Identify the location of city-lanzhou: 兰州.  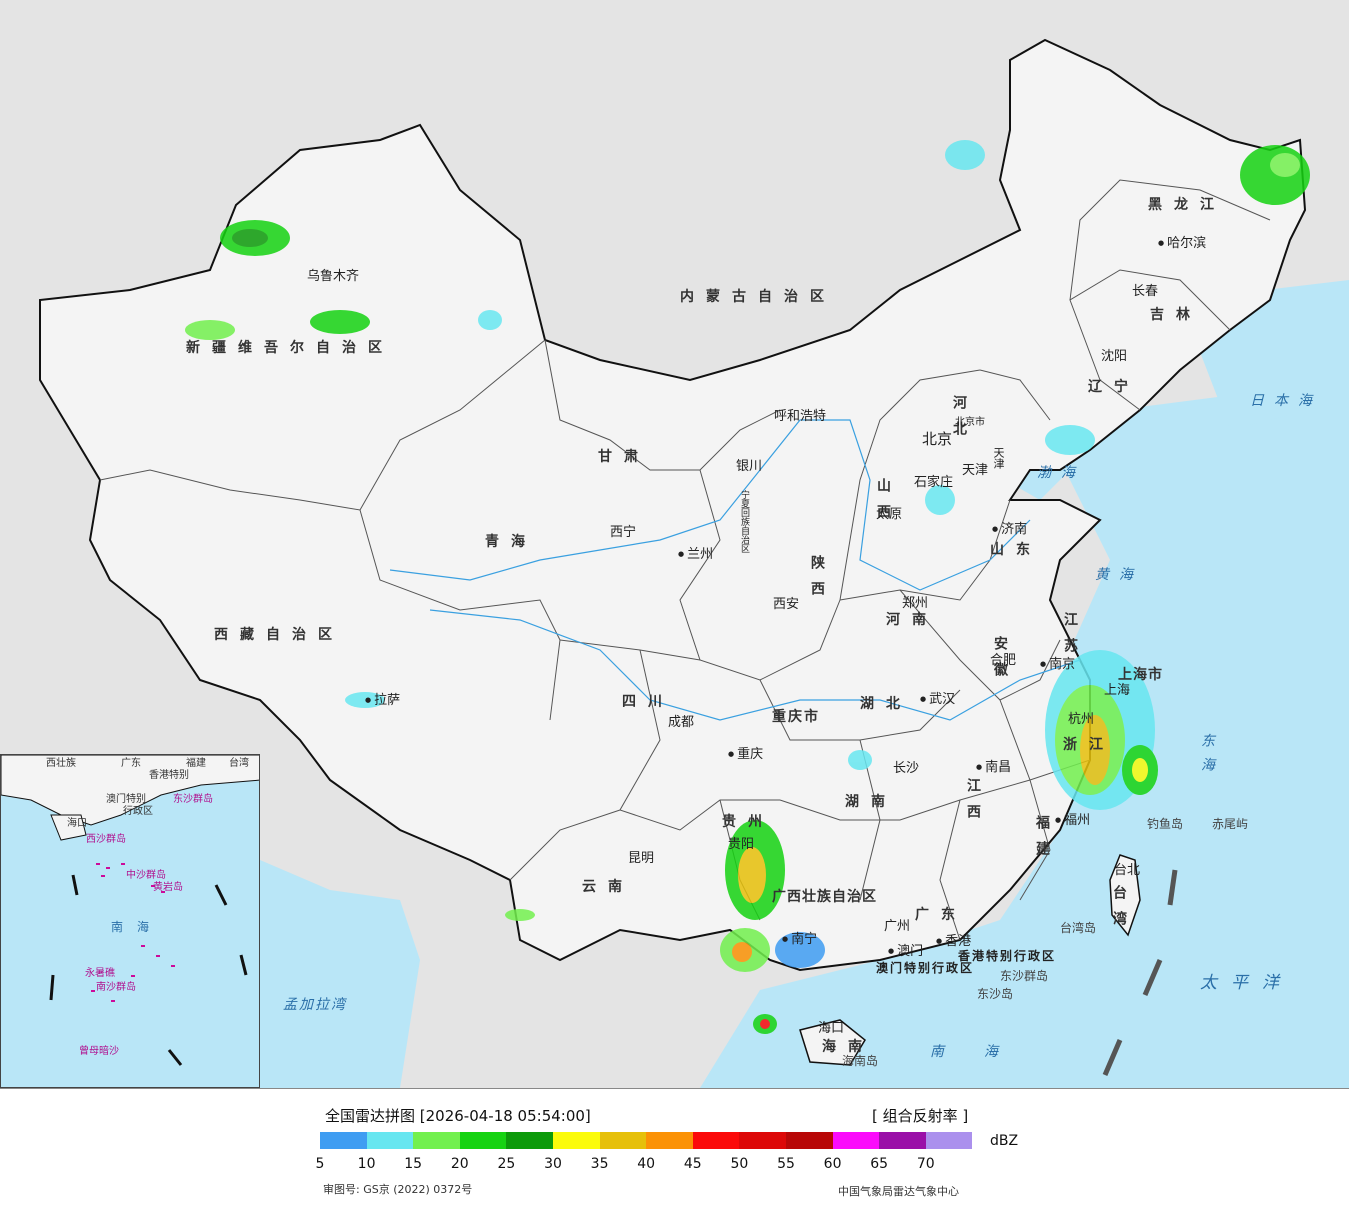
(695, 554).